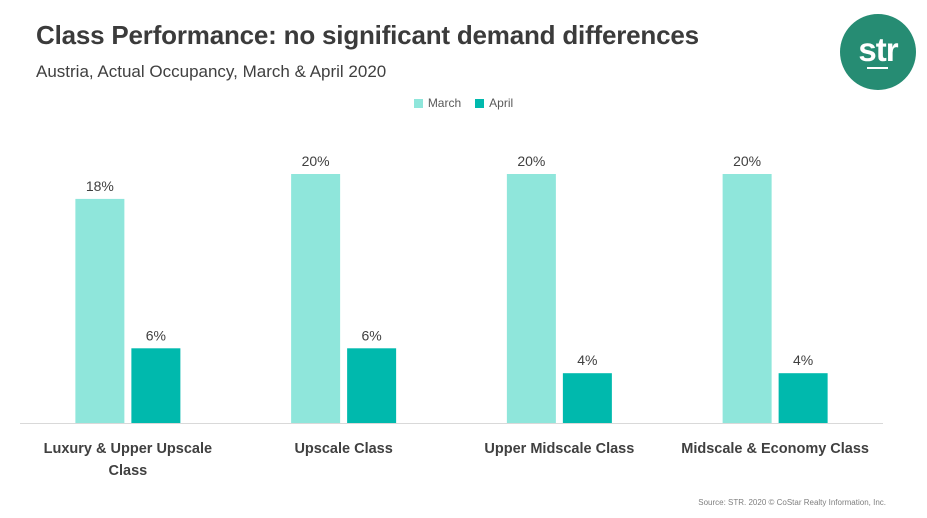  I want to click on legend-swatch-april, so click(480, 103).